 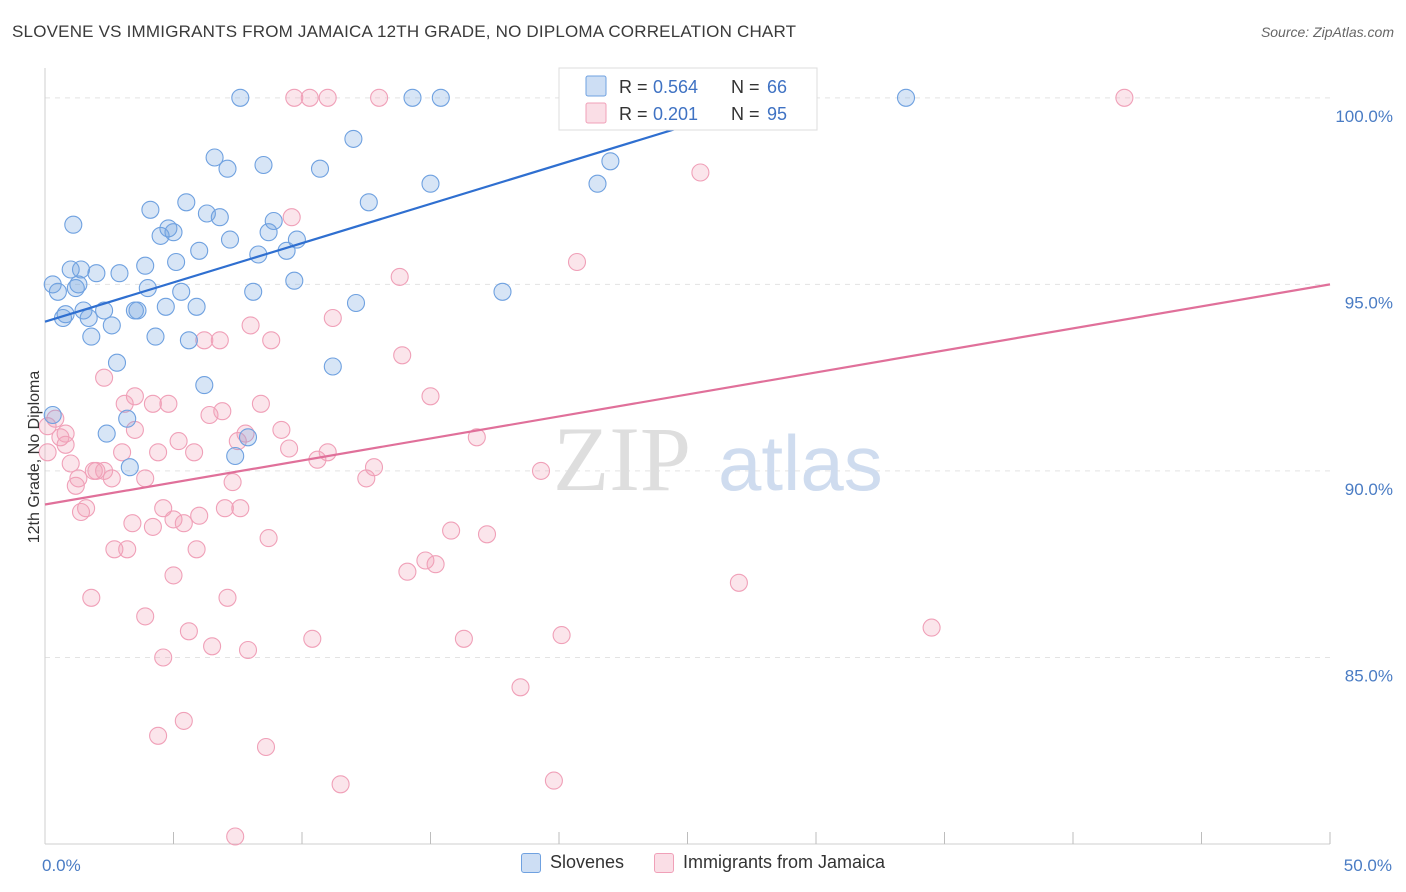 I want to click on legend-swatch-slovenes, so click(x=530, y=862).